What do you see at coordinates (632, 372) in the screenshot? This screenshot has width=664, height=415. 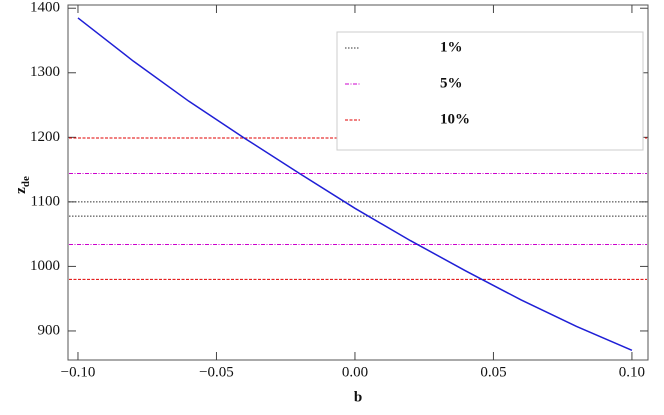 I see `x-tick-label: 0.10` at bounding box center [632, 372].